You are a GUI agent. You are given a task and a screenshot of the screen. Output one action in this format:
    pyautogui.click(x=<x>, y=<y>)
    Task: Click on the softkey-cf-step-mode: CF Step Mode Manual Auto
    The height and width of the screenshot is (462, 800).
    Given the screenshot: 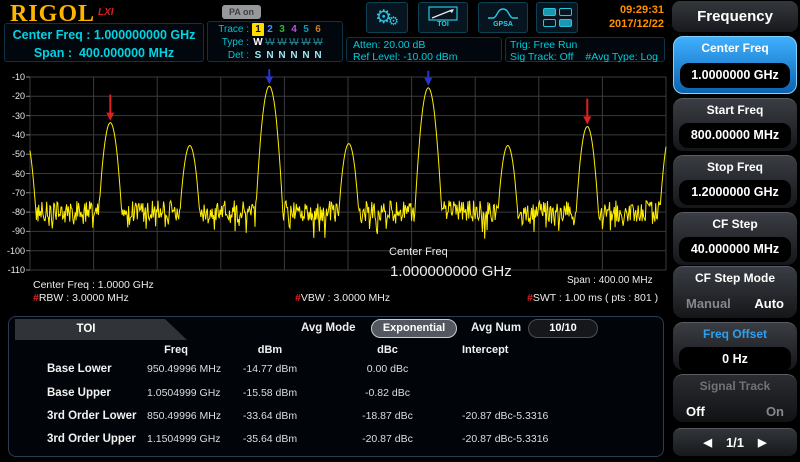 What is the action you would take?
    pyautogui.click(x=735, y=292)
    